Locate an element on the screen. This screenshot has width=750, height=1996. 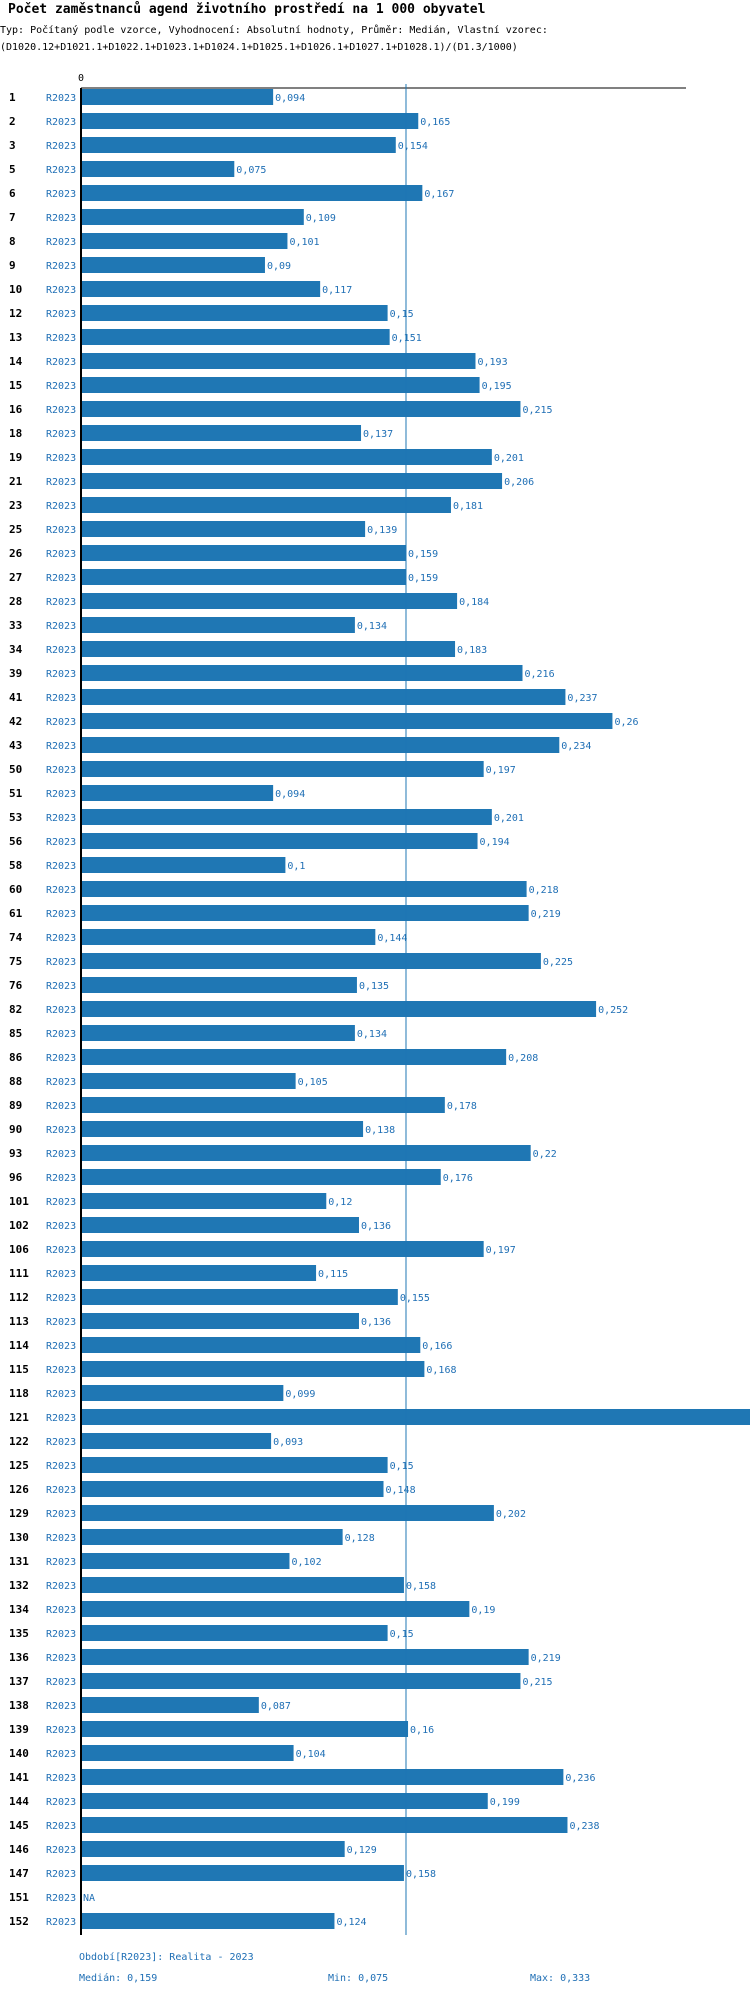
value-label: 0,181 is located at coordinates (468, 506).